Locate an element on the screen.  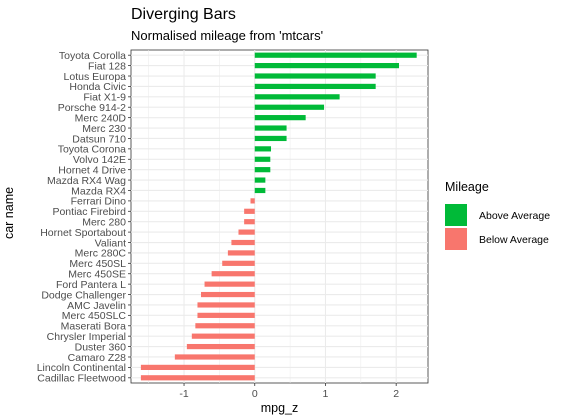
y-tick-label: Lincoln Continental is located at coordinates (81, 368).